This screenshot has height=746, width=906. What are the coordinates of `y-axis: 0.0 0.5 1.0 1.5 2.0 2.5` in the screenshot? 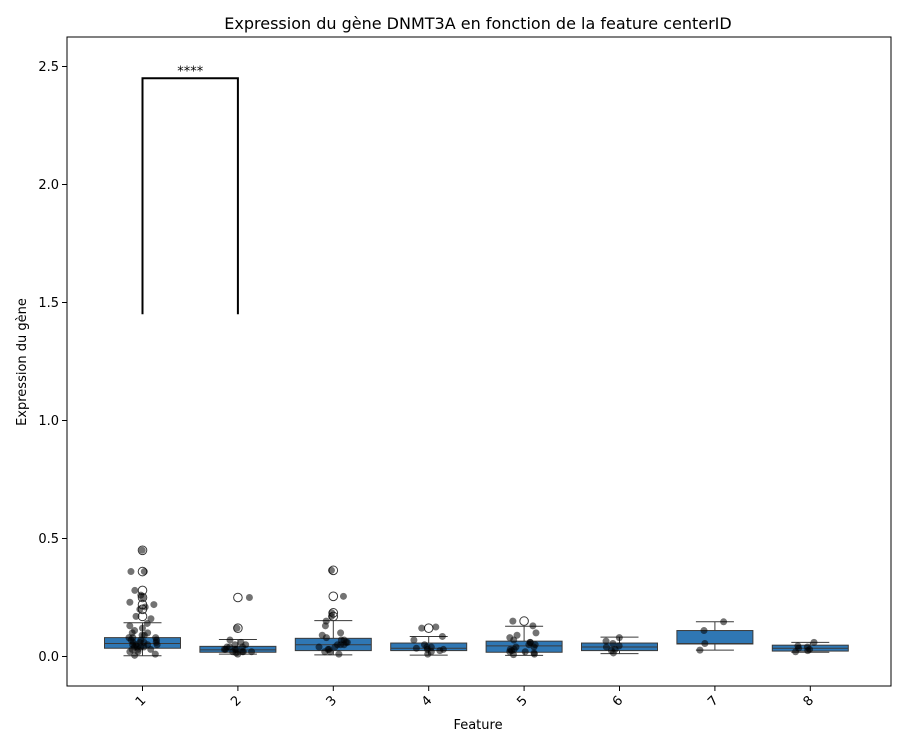 It's located at (52, 362).